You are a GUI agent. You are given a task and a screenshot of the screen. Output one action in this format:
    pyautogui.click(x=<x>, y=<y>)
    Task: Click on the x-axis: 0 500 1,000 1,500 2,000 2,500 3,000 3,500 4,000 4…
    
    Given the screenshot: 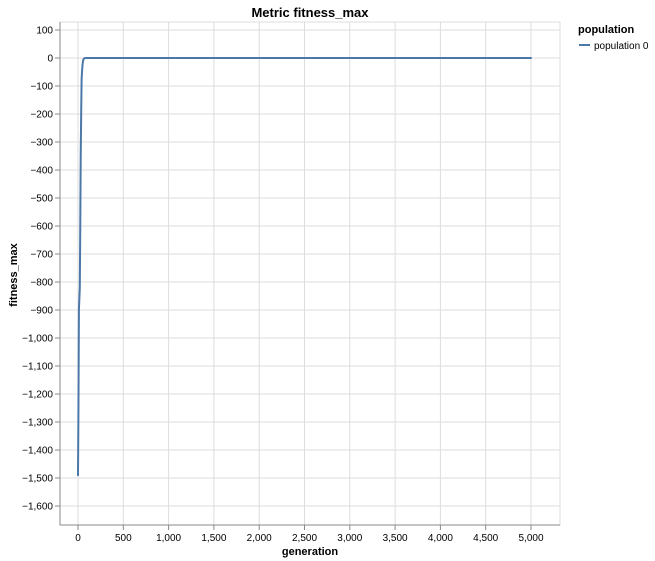 What is the action you would take?
    pyautogui.click(x=310, y=534)
    